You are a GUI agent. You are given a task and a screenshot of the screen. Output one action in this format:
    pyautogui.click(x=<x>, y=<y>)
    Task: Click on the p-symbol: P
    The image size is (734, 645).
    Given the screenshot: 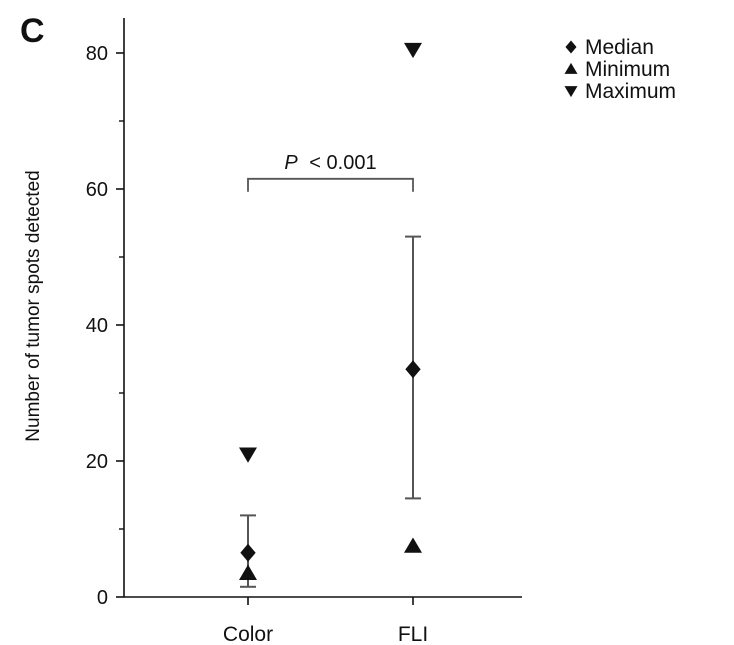 What is the action you would take?
    pyautogui.click(x=291, y=163)
    